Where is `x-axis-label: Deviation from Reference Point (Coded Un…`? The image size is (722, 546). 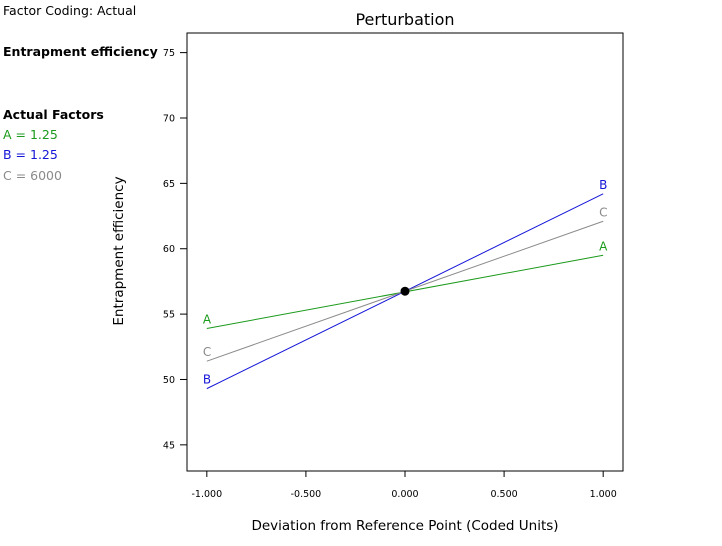
x-axis-label: Deviation from Reference Point (Coded Un… is located at coordinates (404, 526).